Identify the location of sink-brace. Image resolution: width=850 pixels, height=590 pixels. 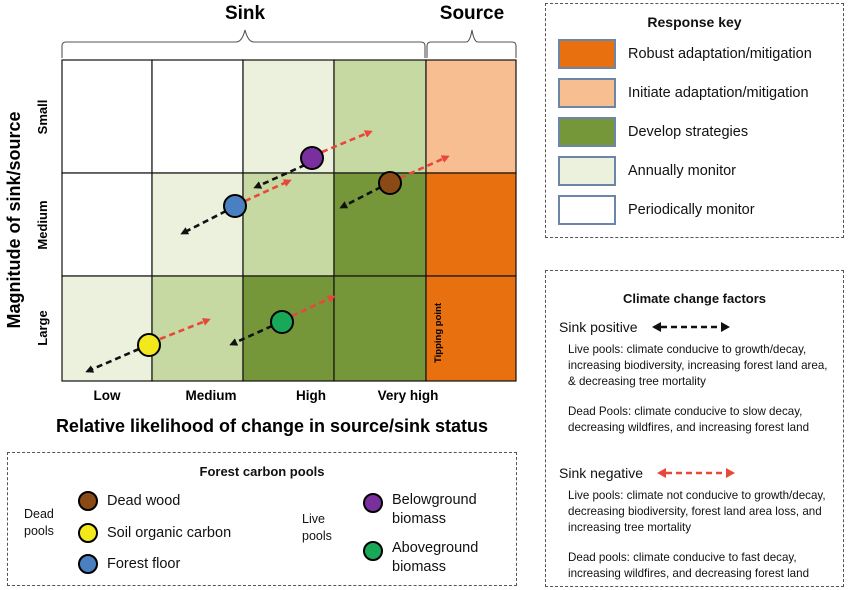
(243, 43).